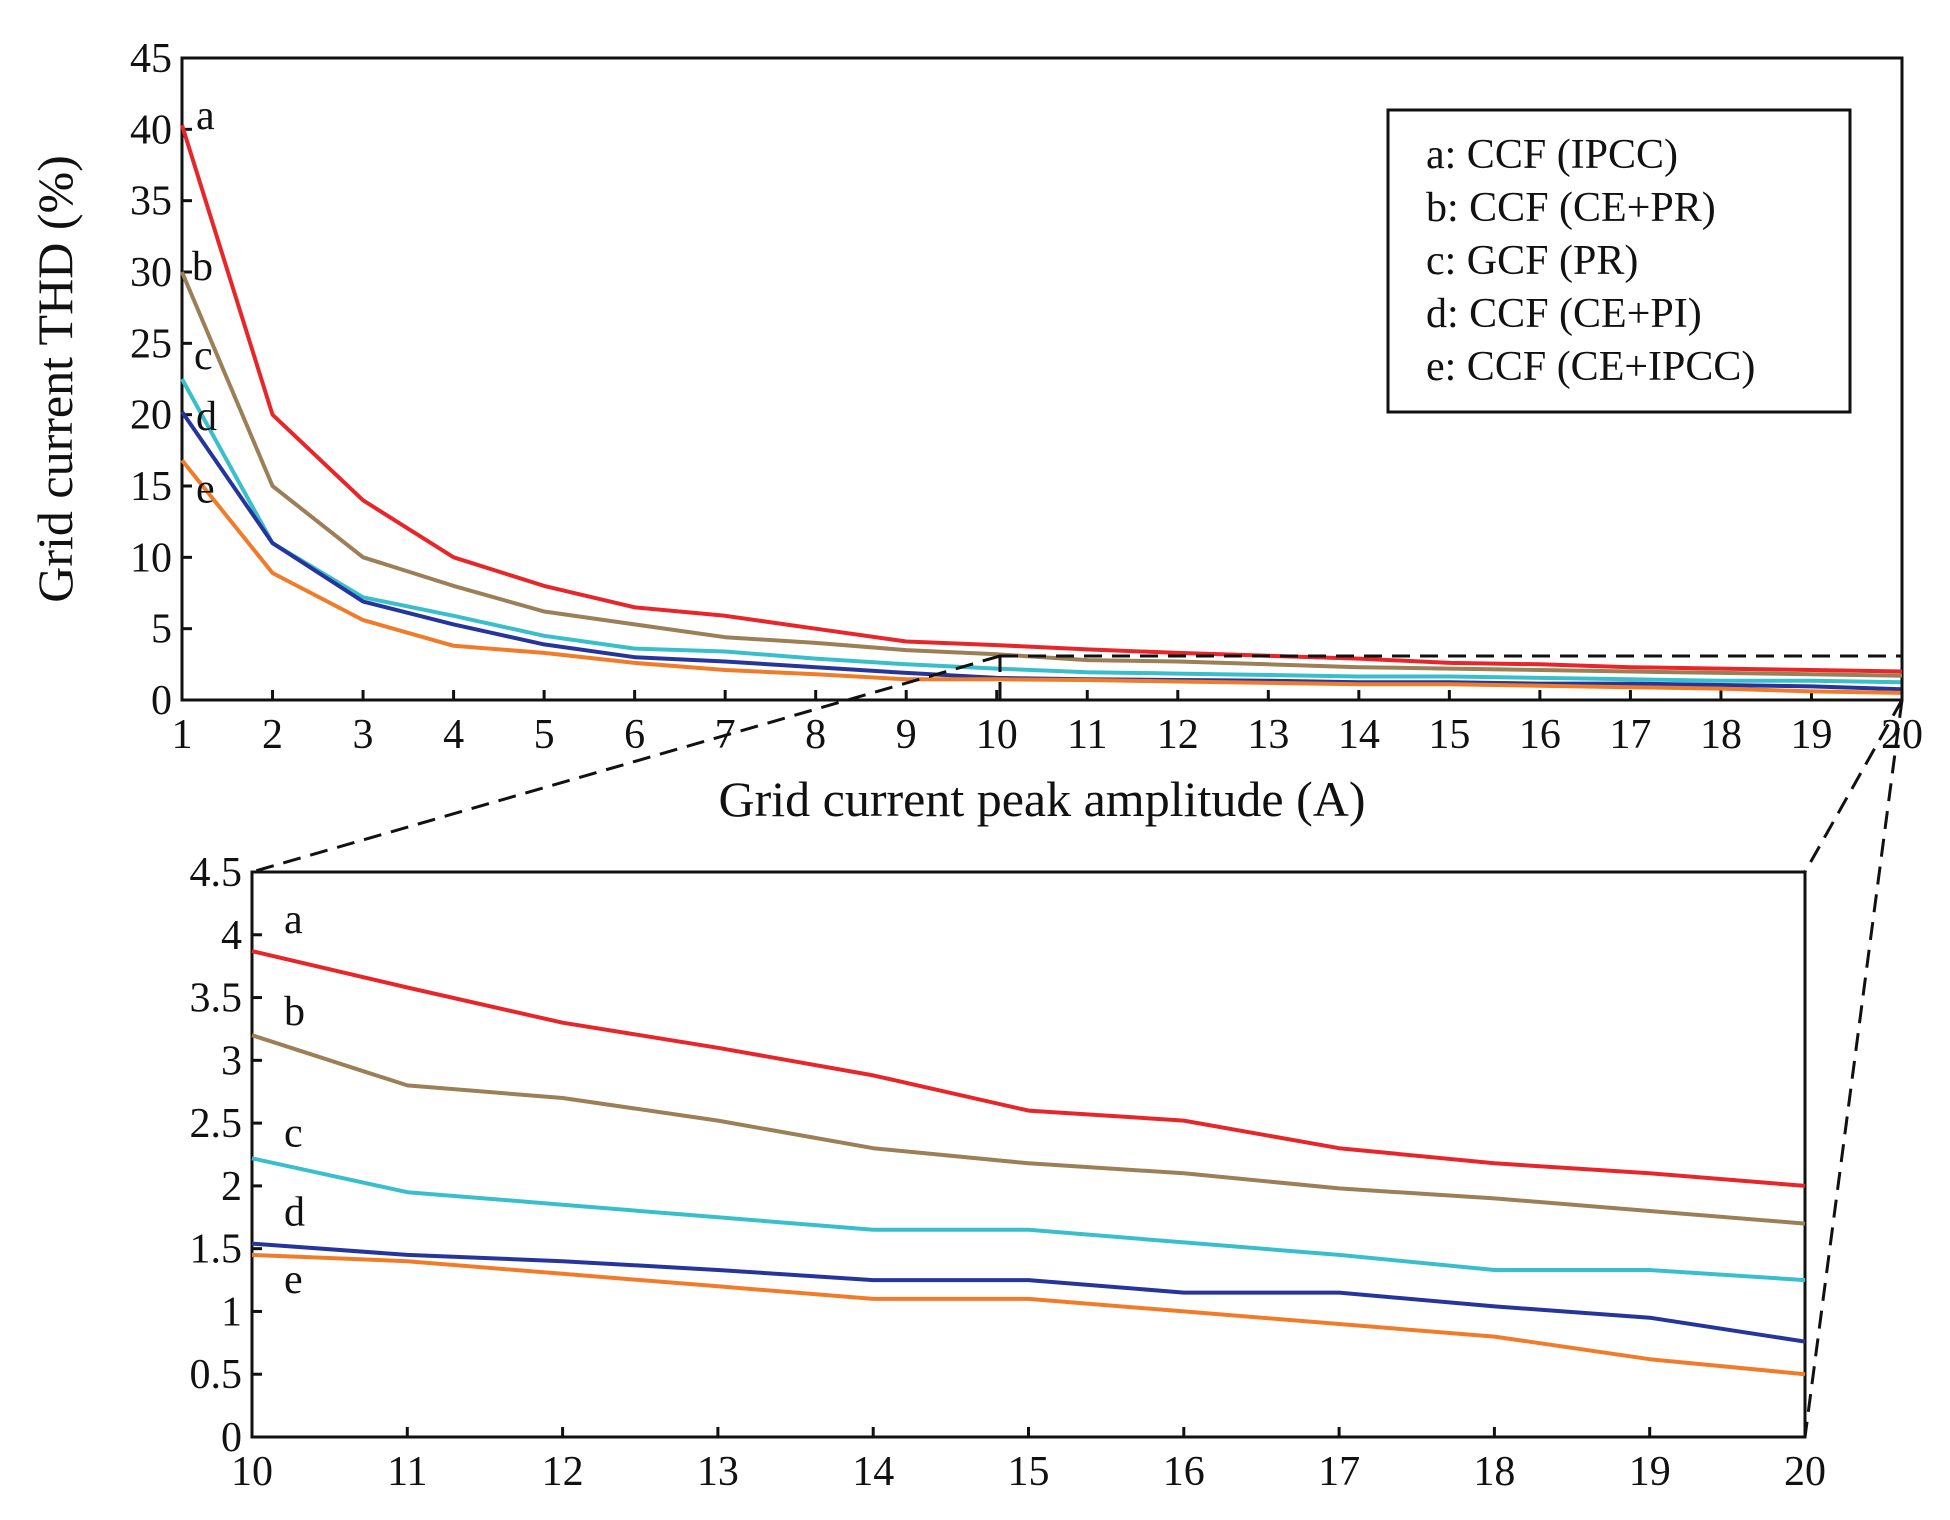 Image resolution: width=1950 pixels, height=1520 pixels. I want to click on main-ytick-label: 25, so click(151, 344).